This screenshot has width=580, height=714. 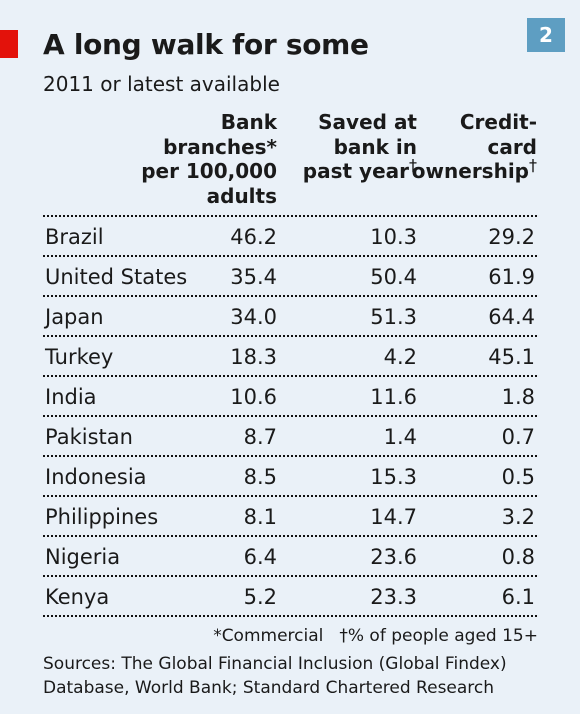 What do you see at coordinates (518, 477) in the screenshot?
I see `credit-card-value: 0.5` at bounding box center [518, 477].